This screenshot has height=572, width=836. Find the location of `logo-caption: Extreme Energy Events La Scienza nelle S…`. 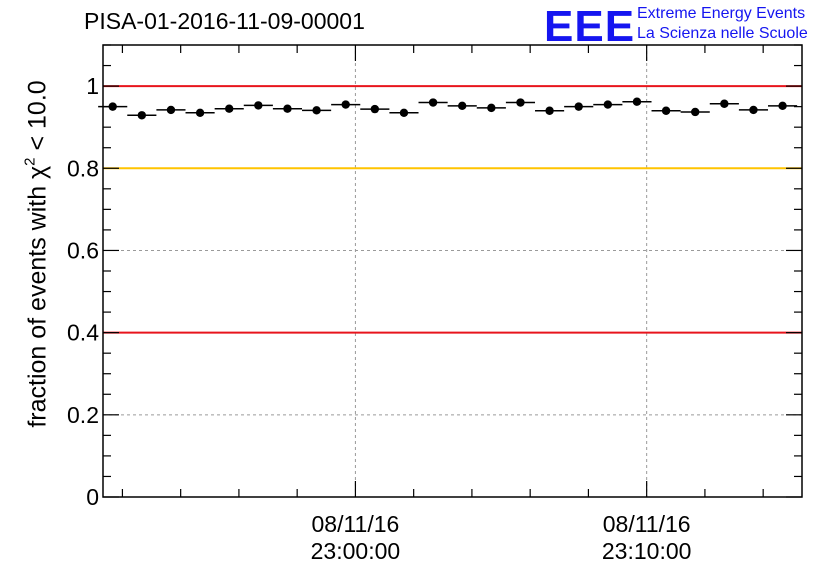

logo-caption: Extreme Energy Events La Scienza nelle S… is located at coordinates (722, 24).